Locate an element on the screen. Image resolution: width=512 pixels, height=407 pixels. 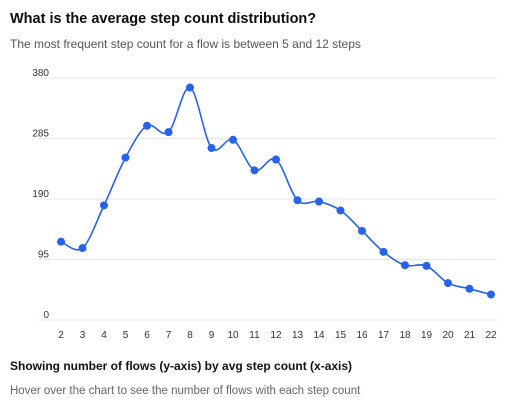
x-tick-label: 21 is located at coordinates (470, 335).